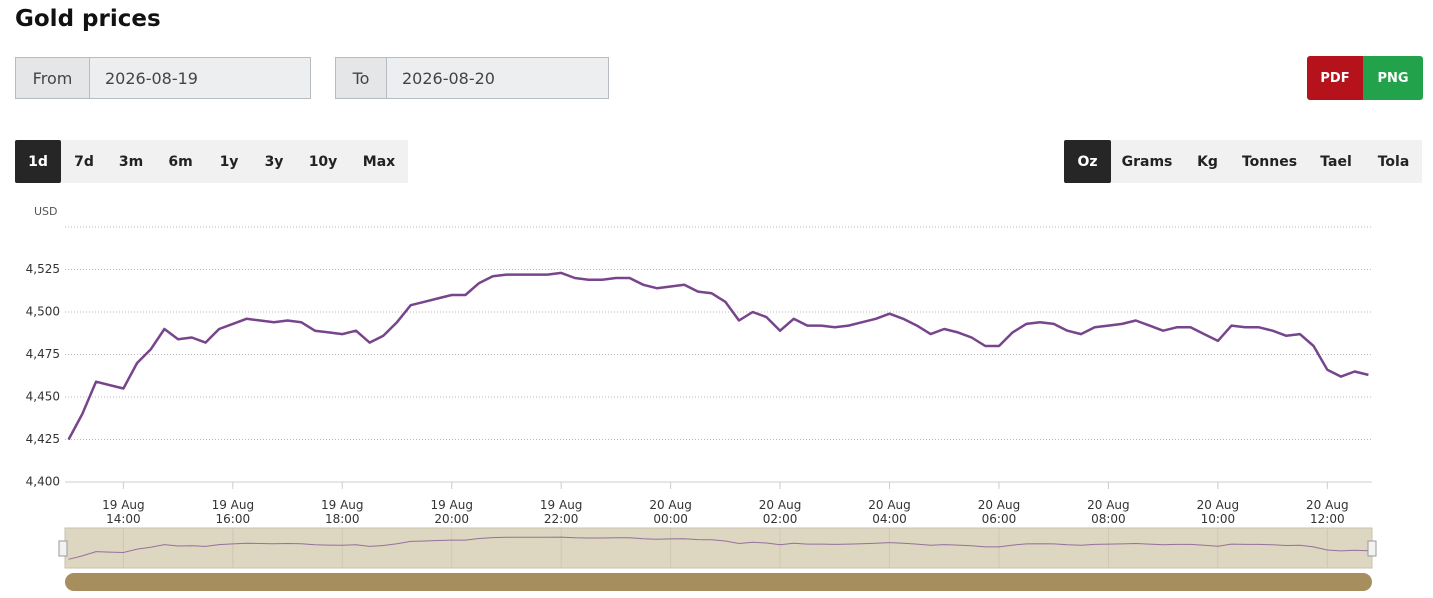  I want to click on x-tick-label: 19 Aug 14:00, so click(123, 512).